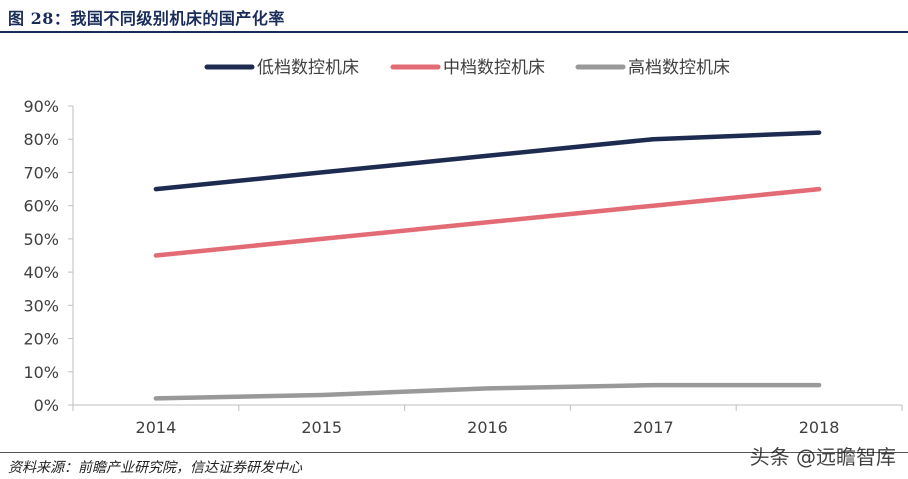 The width and height of the screenshot is (908, 479). What do you see at coordinates (156, 427) in the screenshot?
I see `x-tick-label: 2014` at bounding box center [156, 427].